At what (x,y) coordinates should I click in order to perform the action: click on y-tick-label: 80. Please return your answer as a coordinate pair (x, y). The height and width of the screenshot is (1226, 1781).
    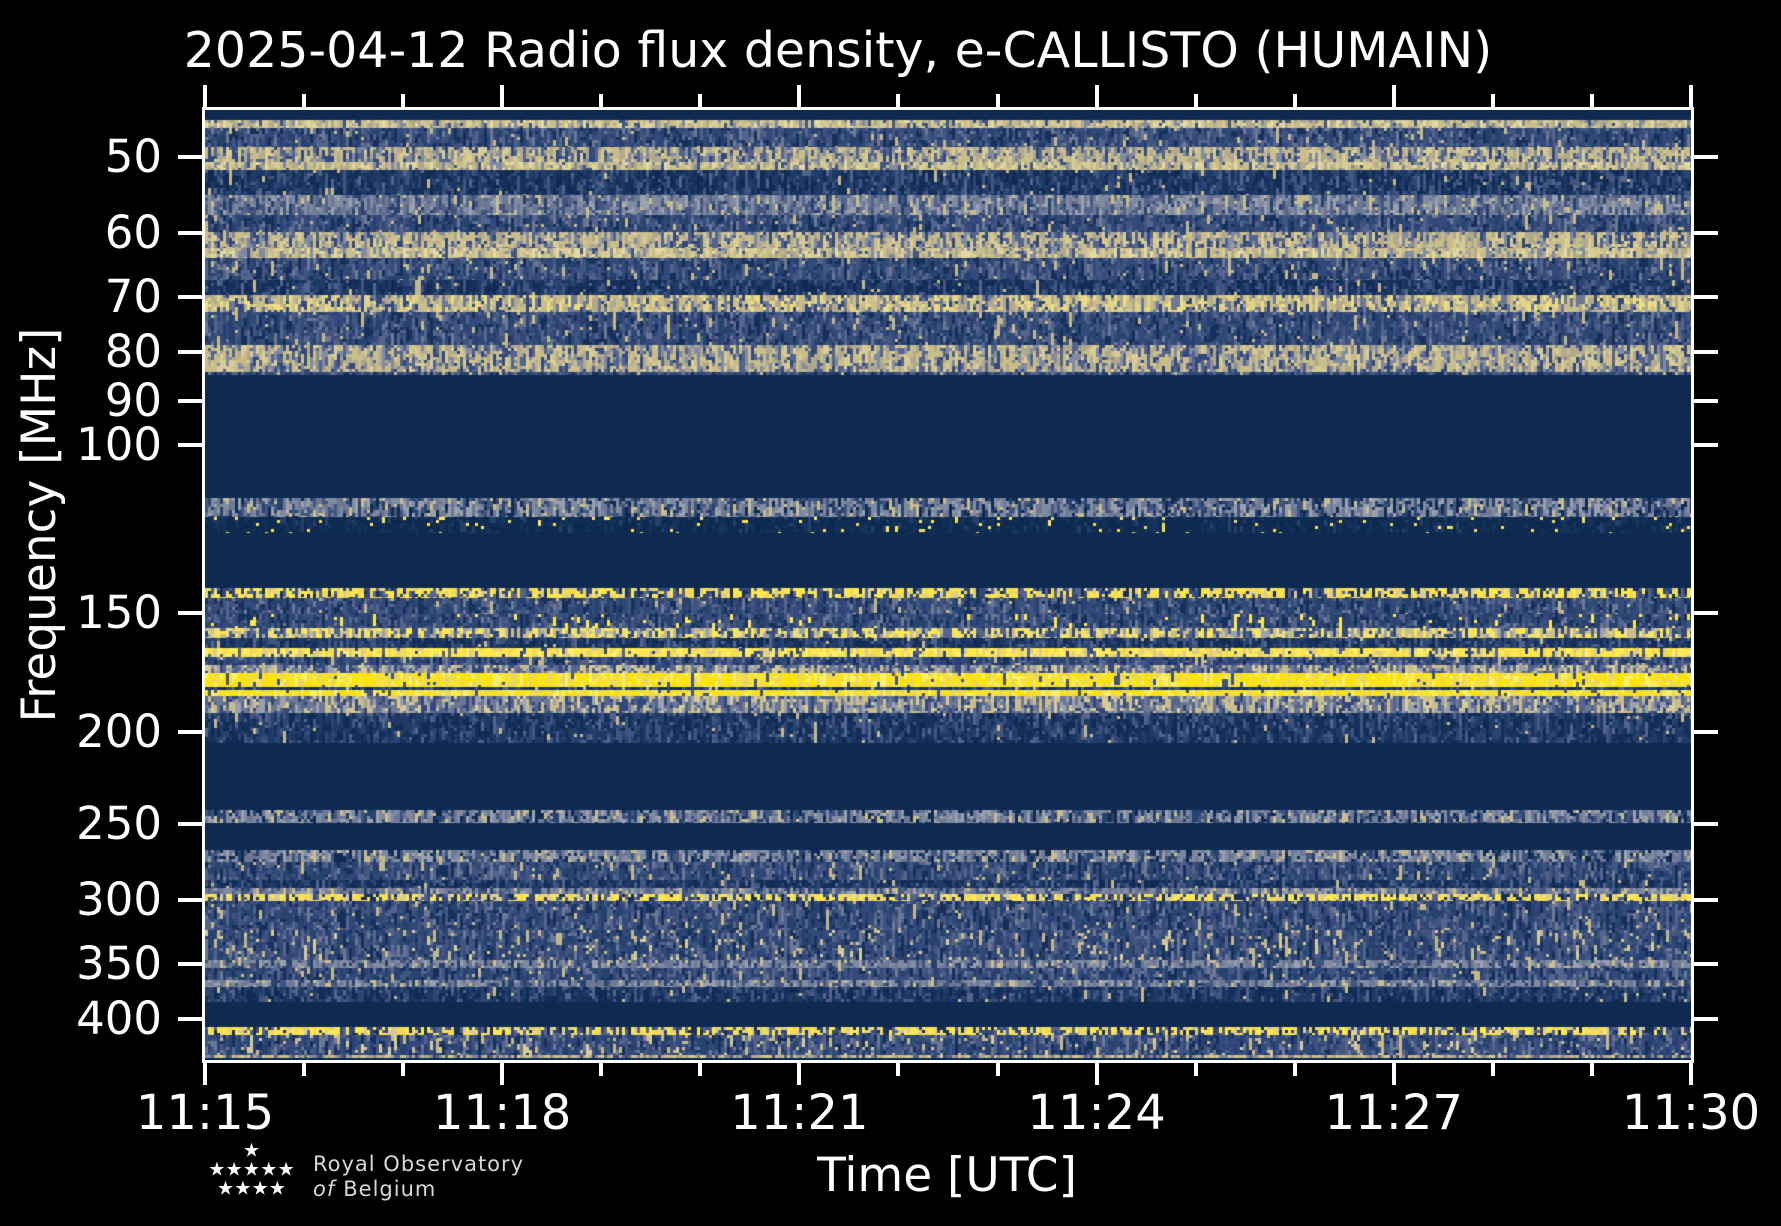
    Looking at the image, I should click on (133, 352).